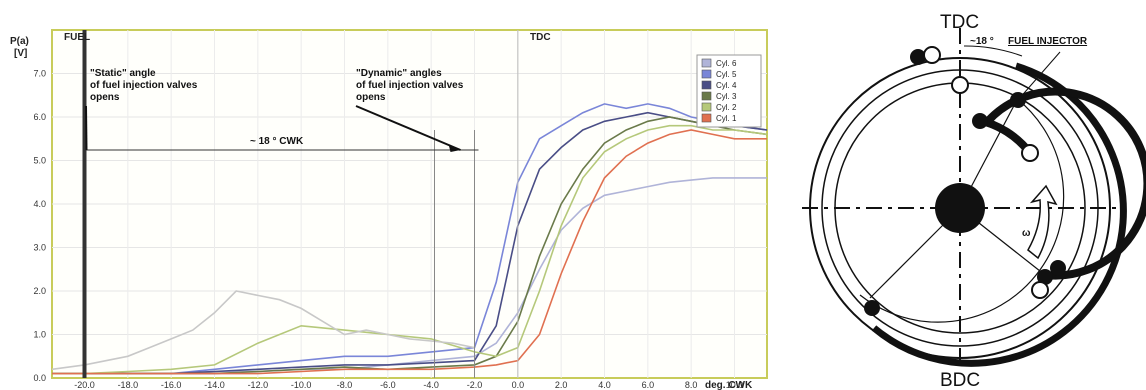 The height and width of the screenshot is (390, 1146). What do you see at coordinates (1058, 268) in the screenshot?
I see `marker-filled-lower-right` at bounding box center [1058, 268].